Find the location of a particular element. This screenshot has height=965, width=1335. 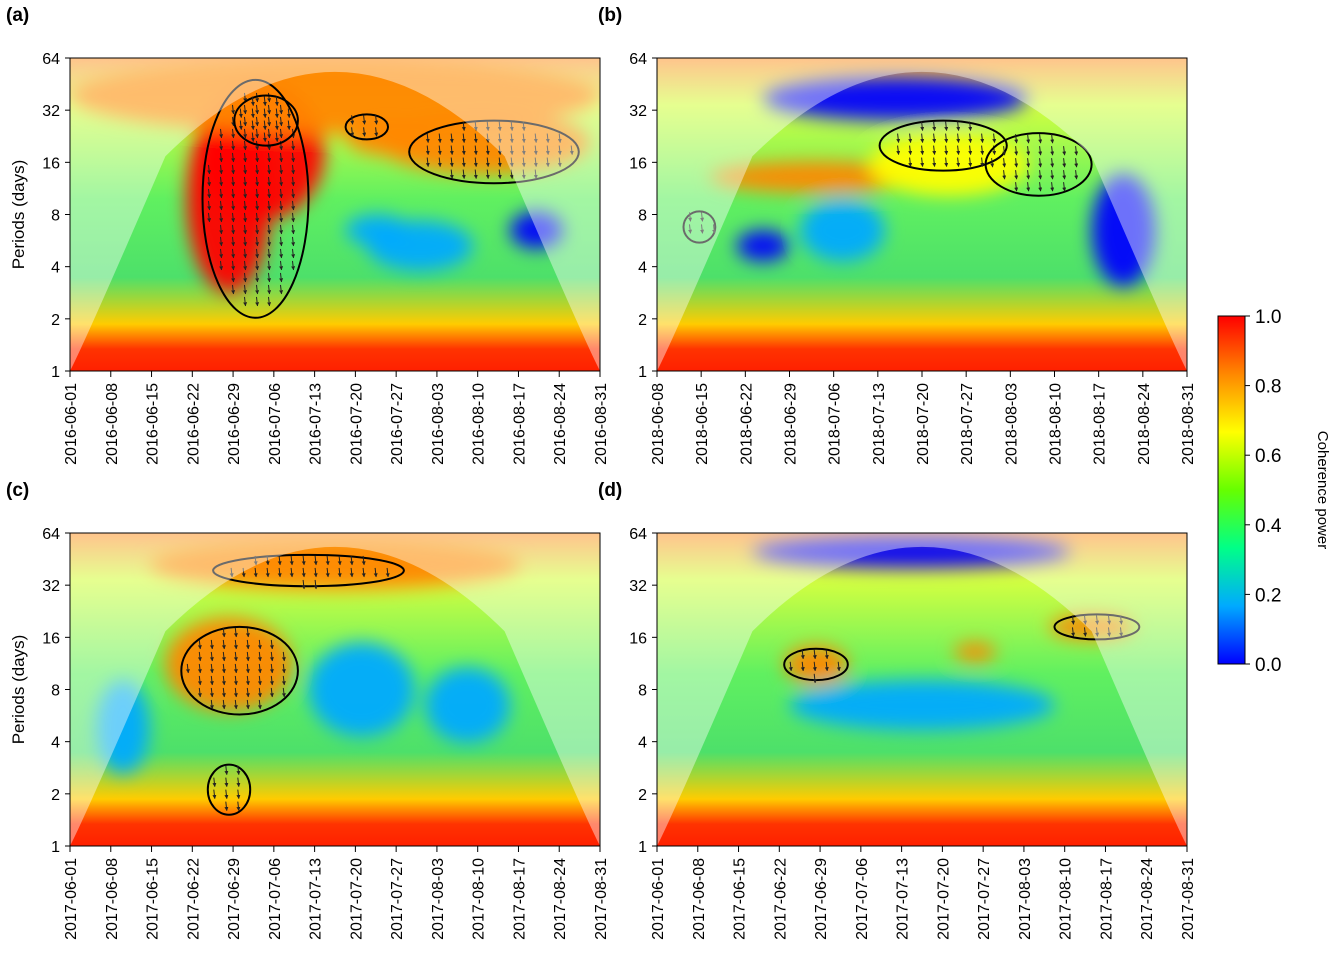

x-tick-label: 2017-07-13 is located at coordinates (316, 899).